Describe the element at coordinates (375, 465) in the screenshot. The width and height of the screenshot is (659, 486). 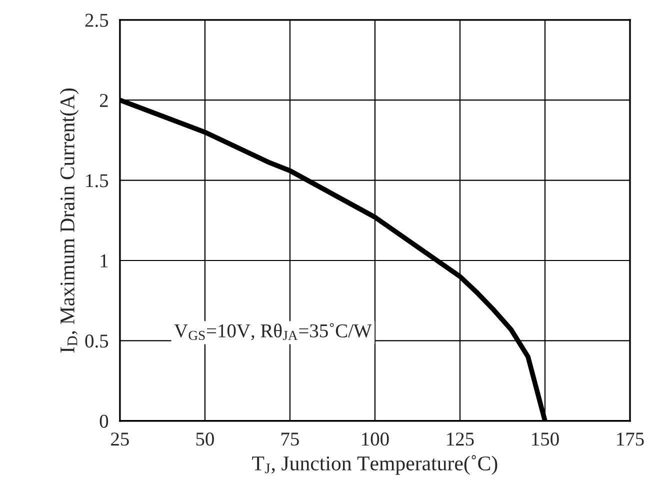
I see `x-axis-title: T$_{J}$, Junction Temperature(˚C)` at that location.